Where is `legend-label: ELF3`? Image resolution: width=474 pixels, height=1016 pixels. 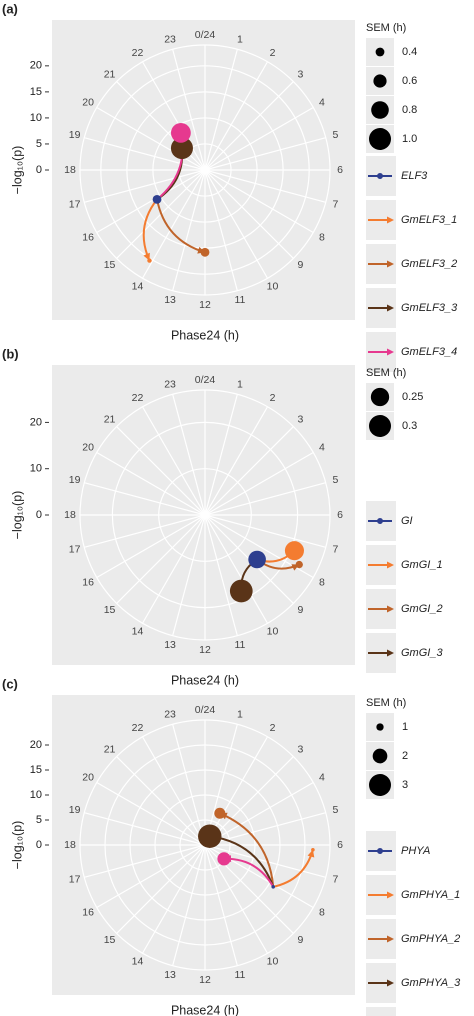 legend-label: ELF3 is located at coordinates (414, 176).